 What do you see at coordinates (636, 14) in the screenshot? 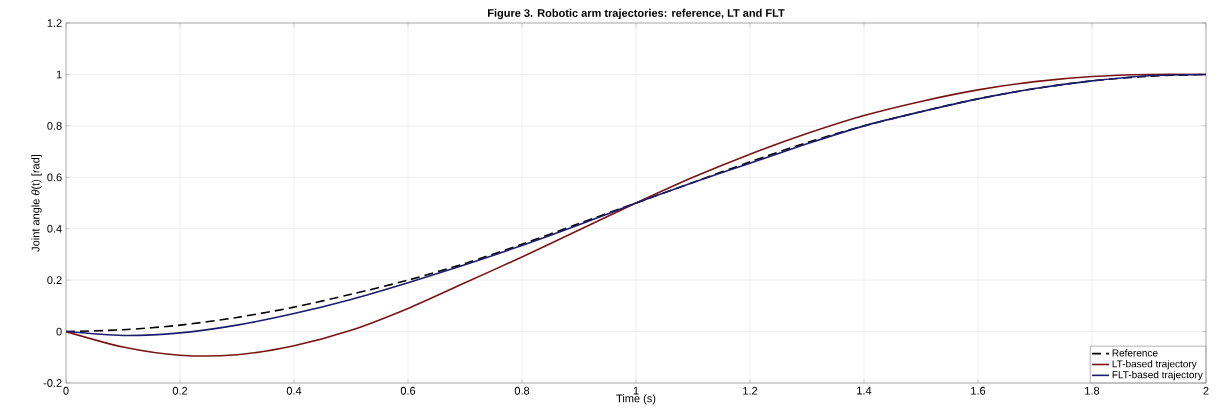
I see `chart-title: Figure 3. Robotic arm trajectories: reference, LT and FLT` at bounding box center [636, 14].